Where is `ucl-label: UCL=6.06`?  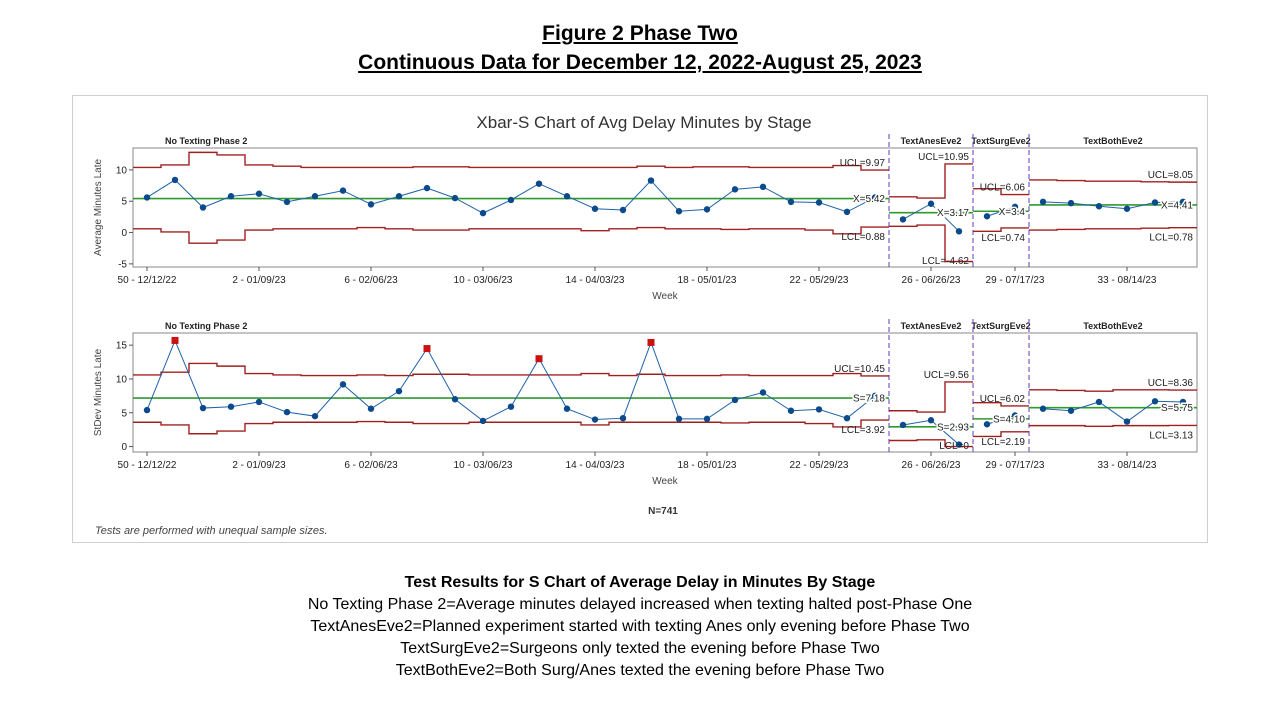 ucl-label: UCL=6.06 is located at coordinates (1003, 188).